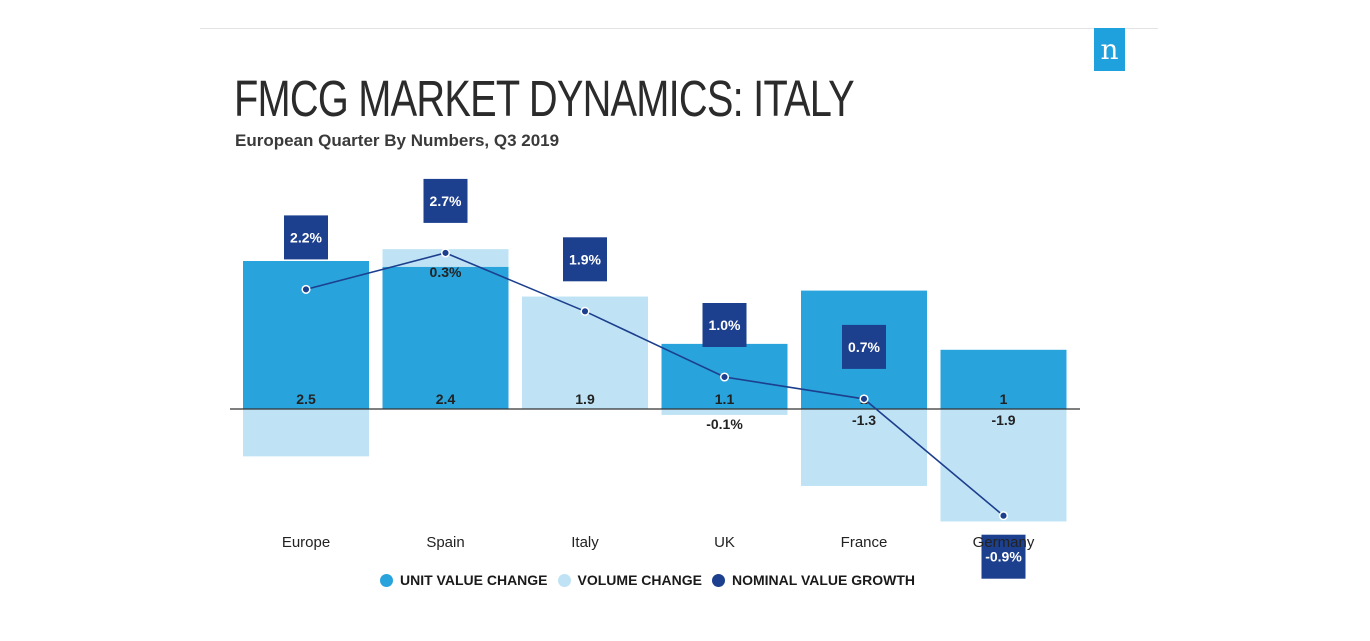 This screenshot has height=641, width=1370. I want to click on legend-swatch-unit-value, so click(386, 580).